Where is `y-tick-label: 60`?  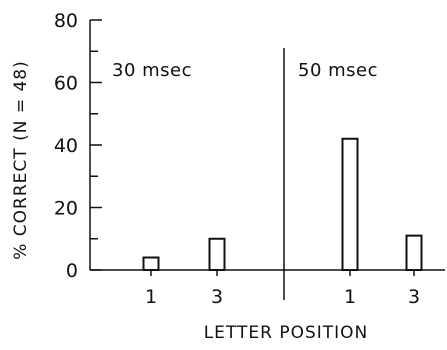 y-tick-label: 60 is located at coordinates (66, 84).